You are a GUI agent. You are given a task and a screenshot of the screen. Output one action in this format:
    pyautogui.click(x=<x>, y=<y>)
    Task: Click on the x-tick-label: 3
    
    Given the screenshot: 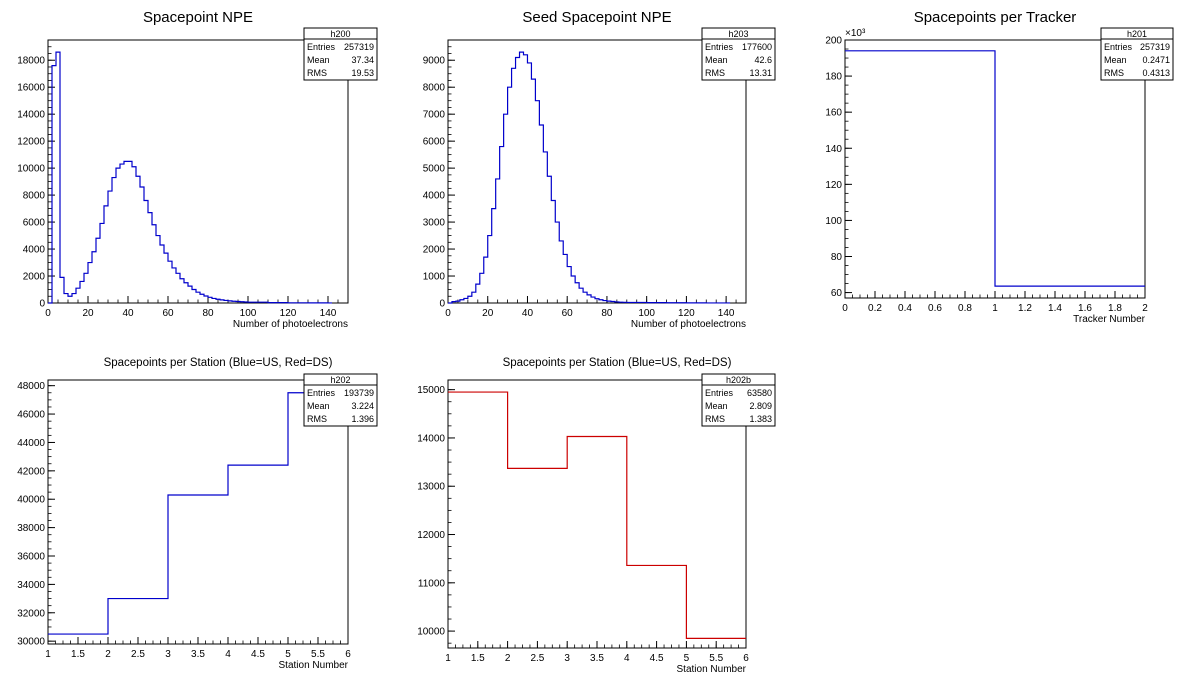 What is the action you would take?
    pyautogui.click(x=168, y=654)
    